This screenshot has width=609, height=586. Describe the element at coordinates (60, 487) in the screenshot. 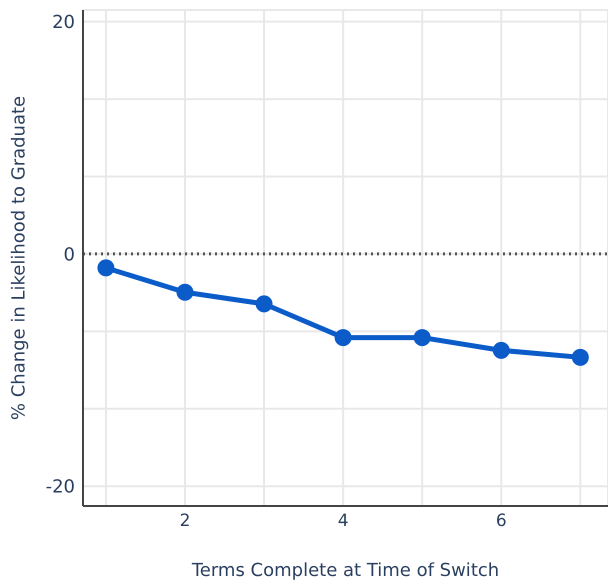

I see `y-tick-label: -20` at that location.